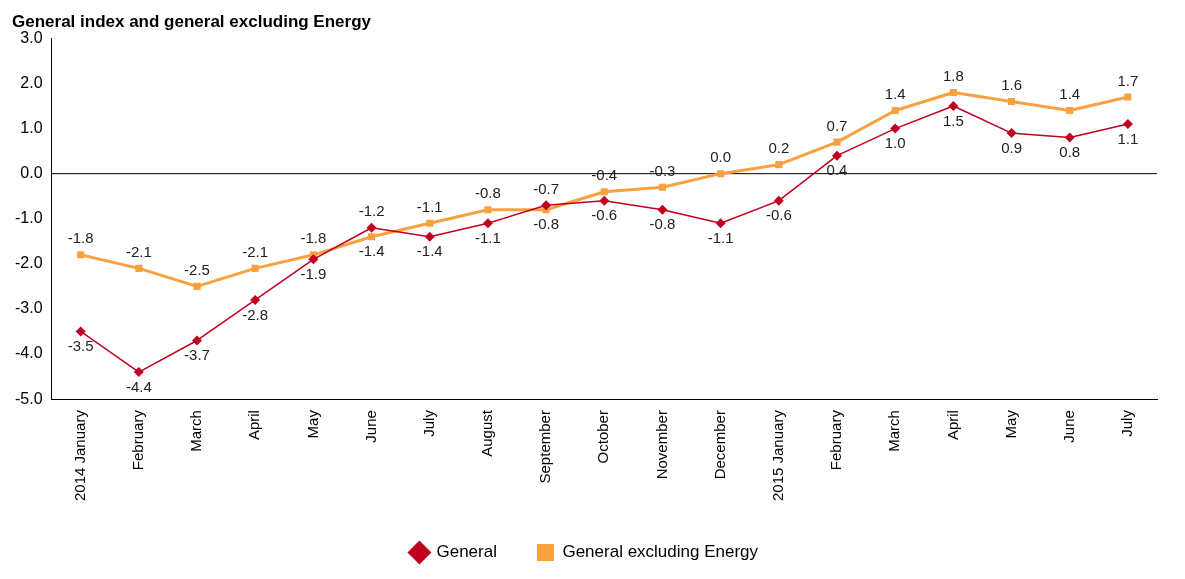  What do you see at coordinates (28, 398) in the screenshot?
I see `y-tick-label: -5.0` at bounding box center [28, 398].